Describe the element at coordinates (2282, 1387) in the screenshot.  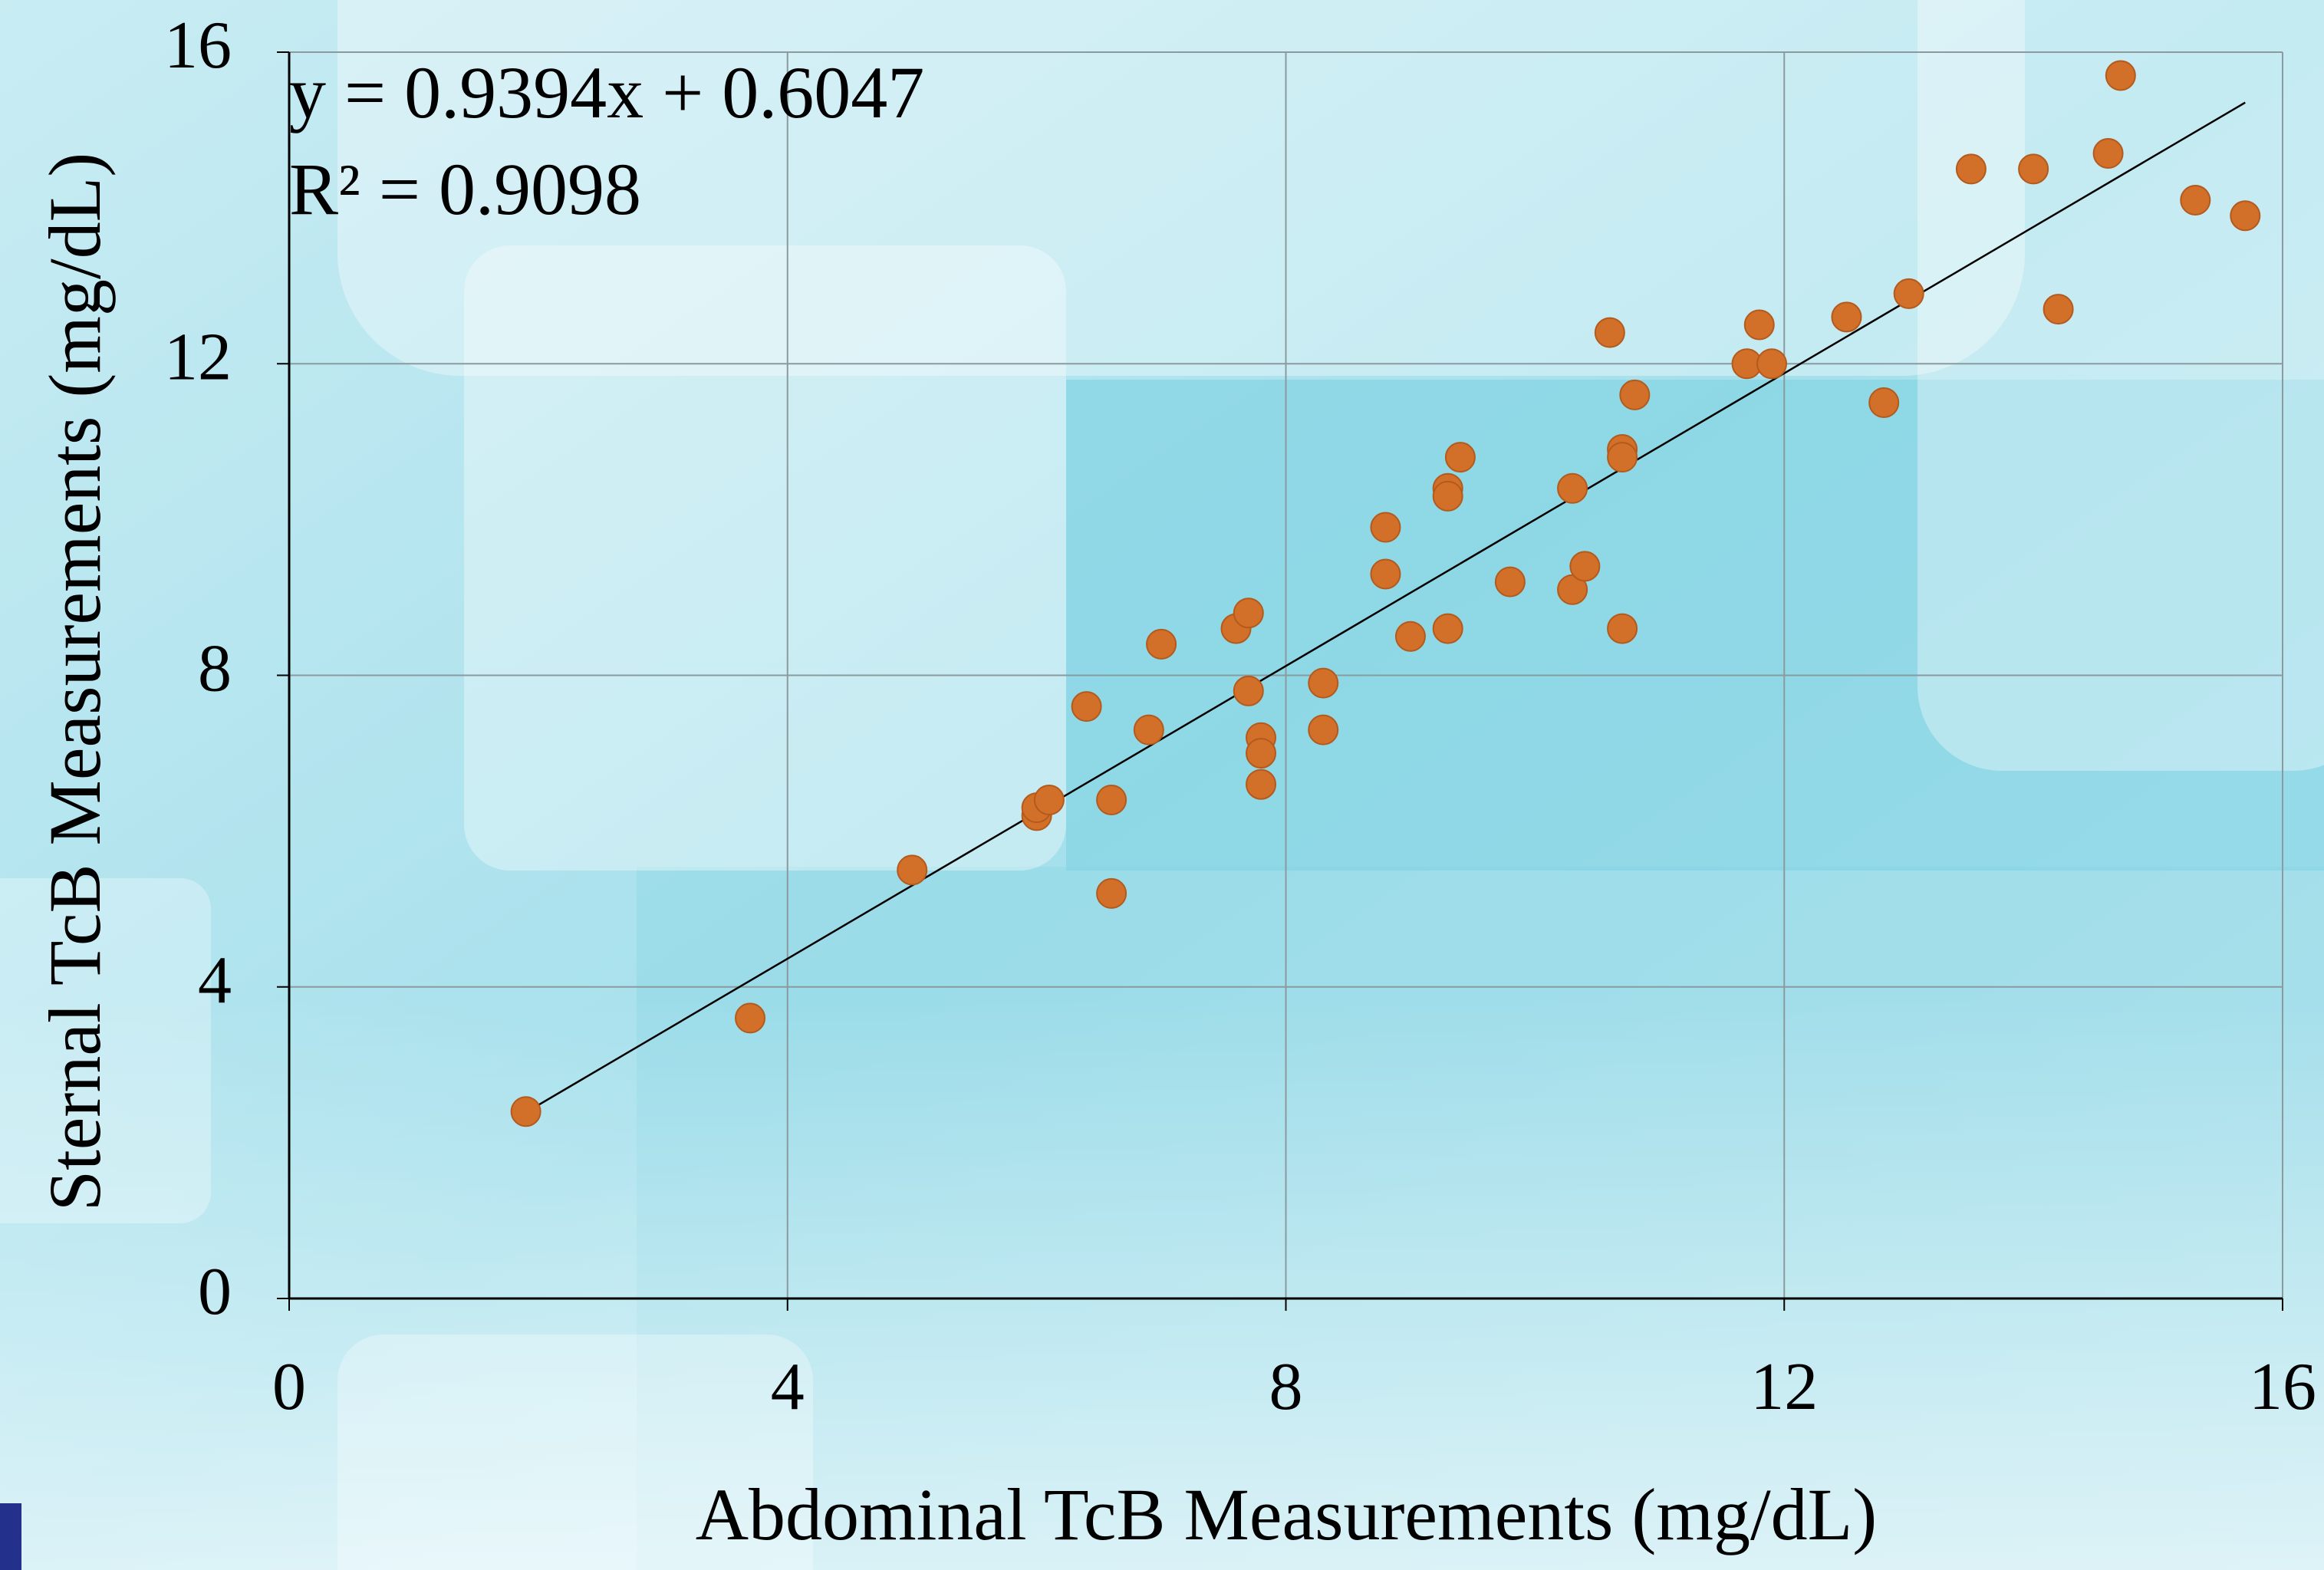
I see `x-tick-label: 16` at that location.